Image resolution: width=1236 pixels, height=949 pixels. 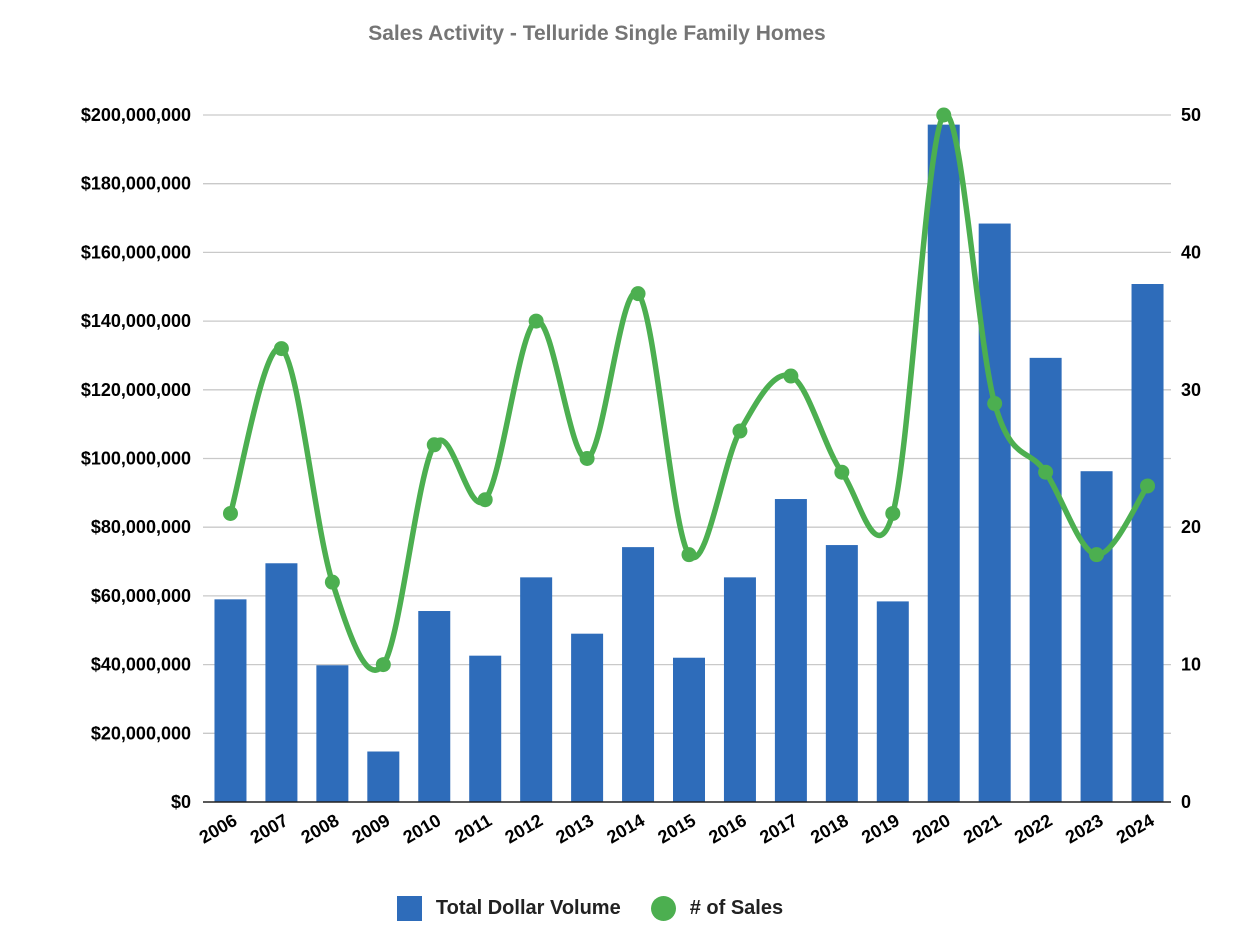 I want to click on y-left-tick-label: $140,000,000, so click(x=136, y=321).